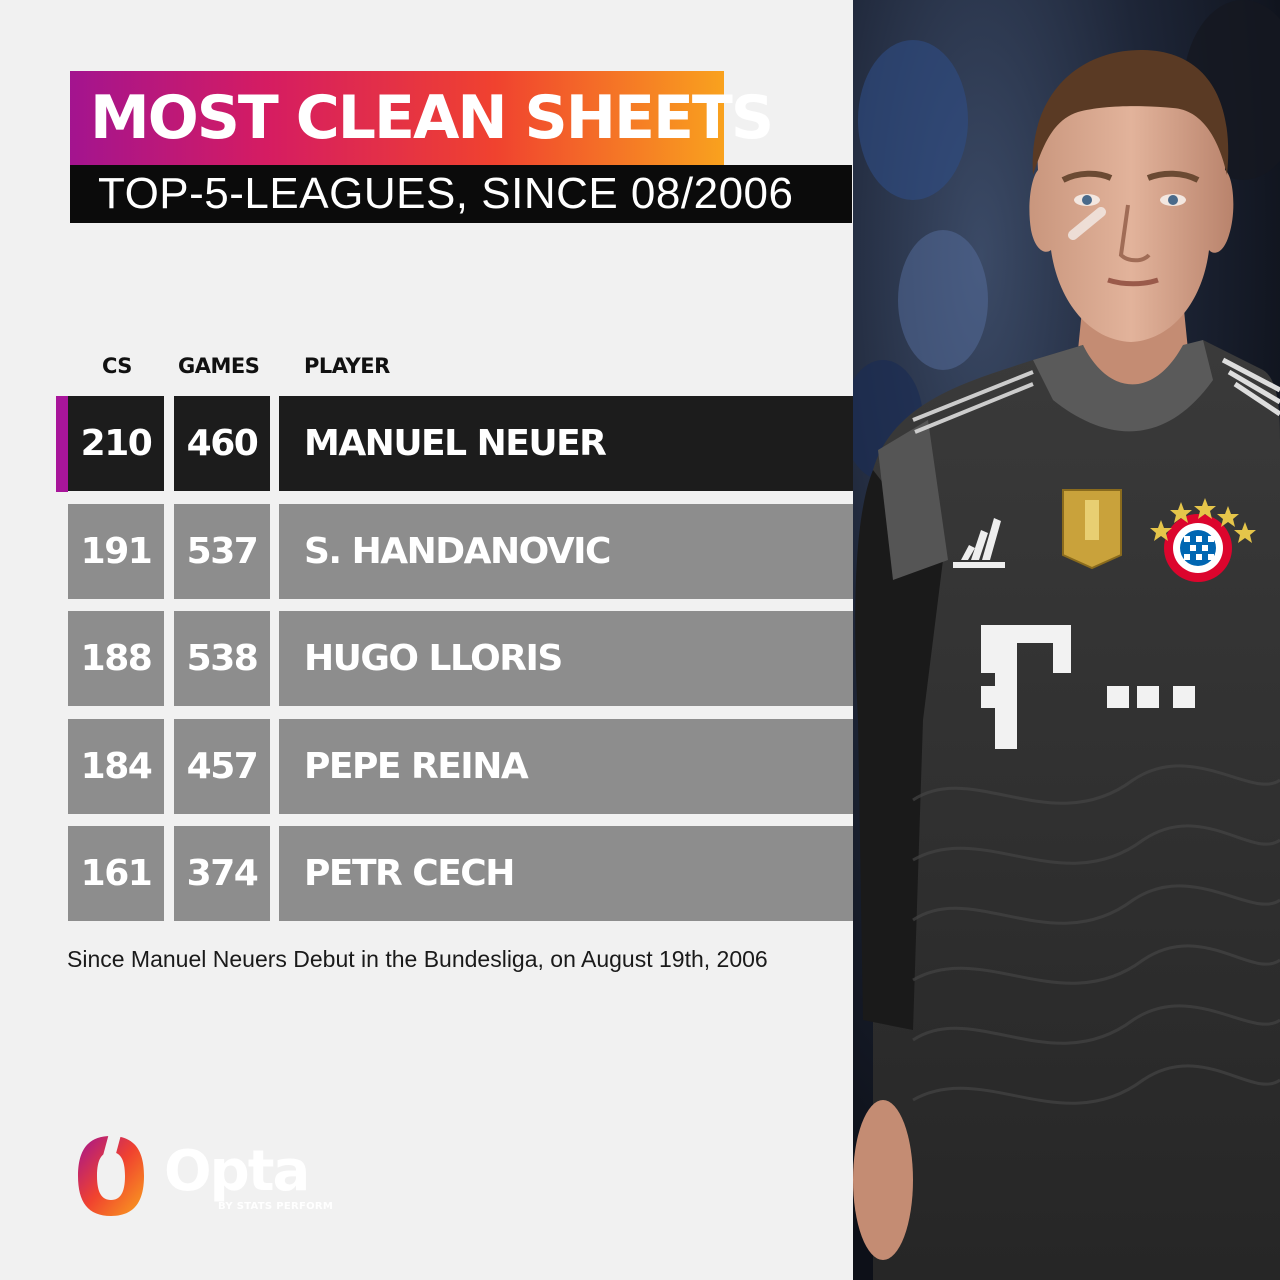 The image size is (1280, 1280). I want to click on bayern-badge-icon, so click(1203, 540).